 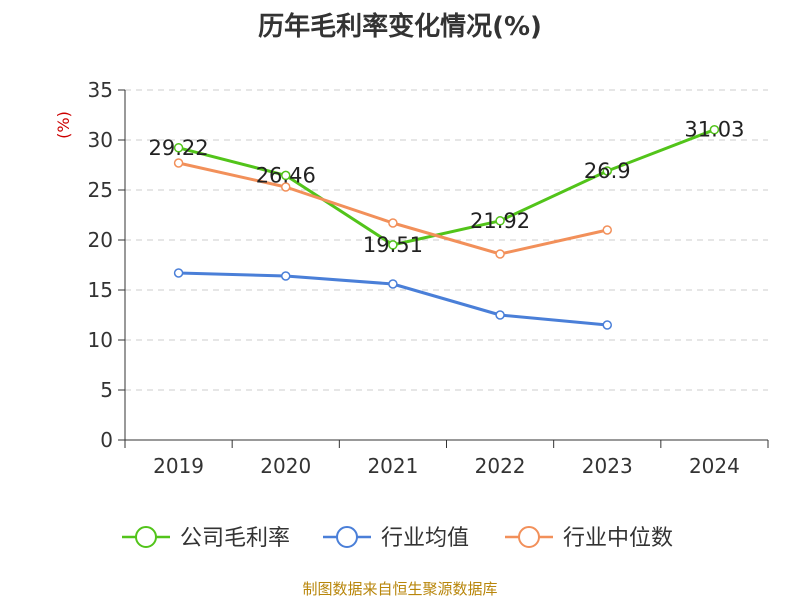 I want to click on y-tick-label: 10, so click(x=100, y=340).